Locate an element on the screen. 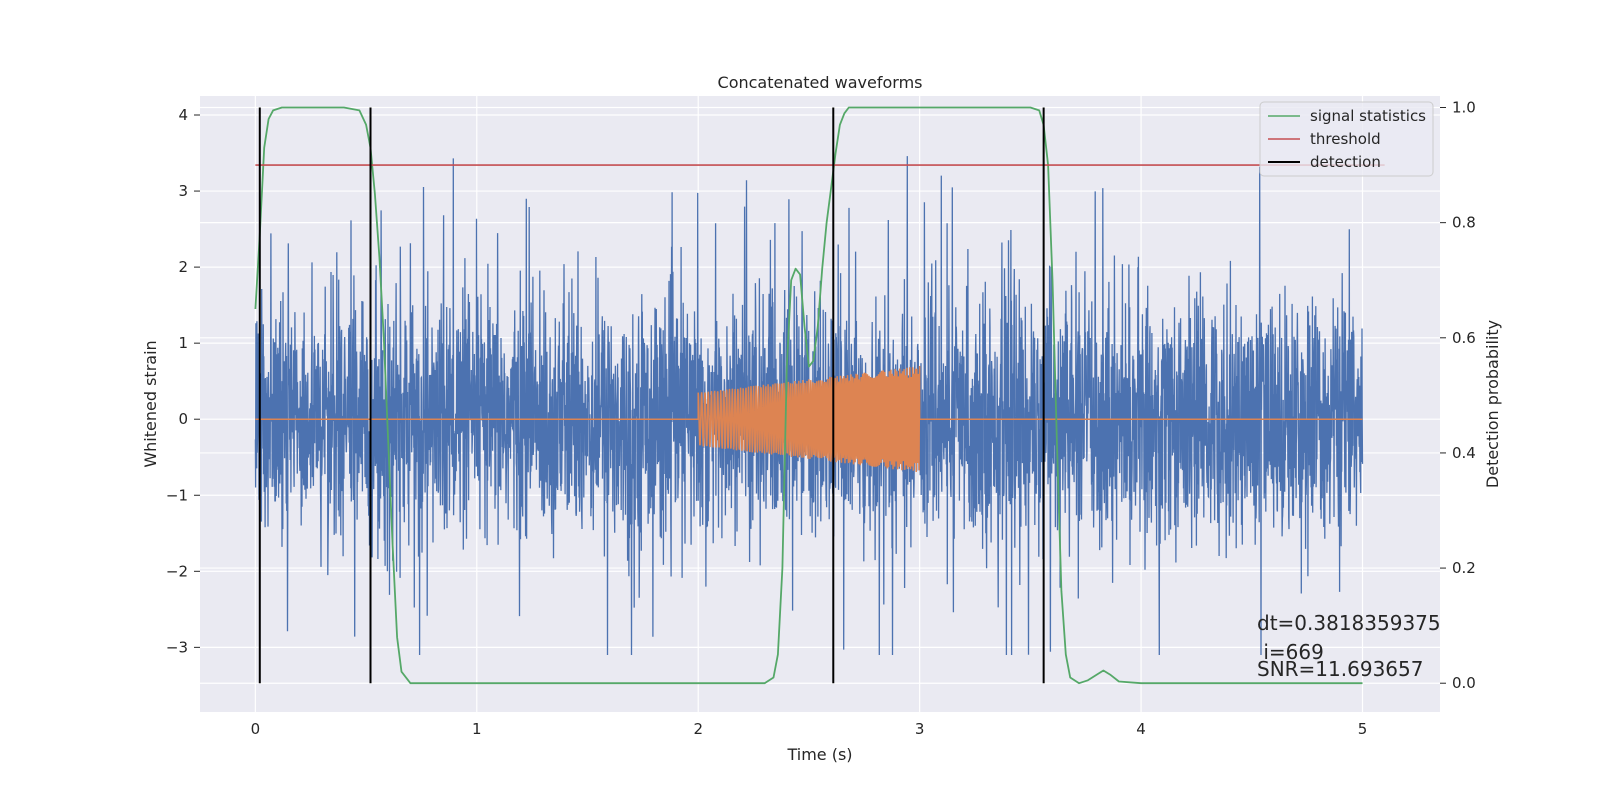 This screenshot has width=1600, height=800. y2-tick-label-0: 1.0 is located at coordinates (1464, 108).